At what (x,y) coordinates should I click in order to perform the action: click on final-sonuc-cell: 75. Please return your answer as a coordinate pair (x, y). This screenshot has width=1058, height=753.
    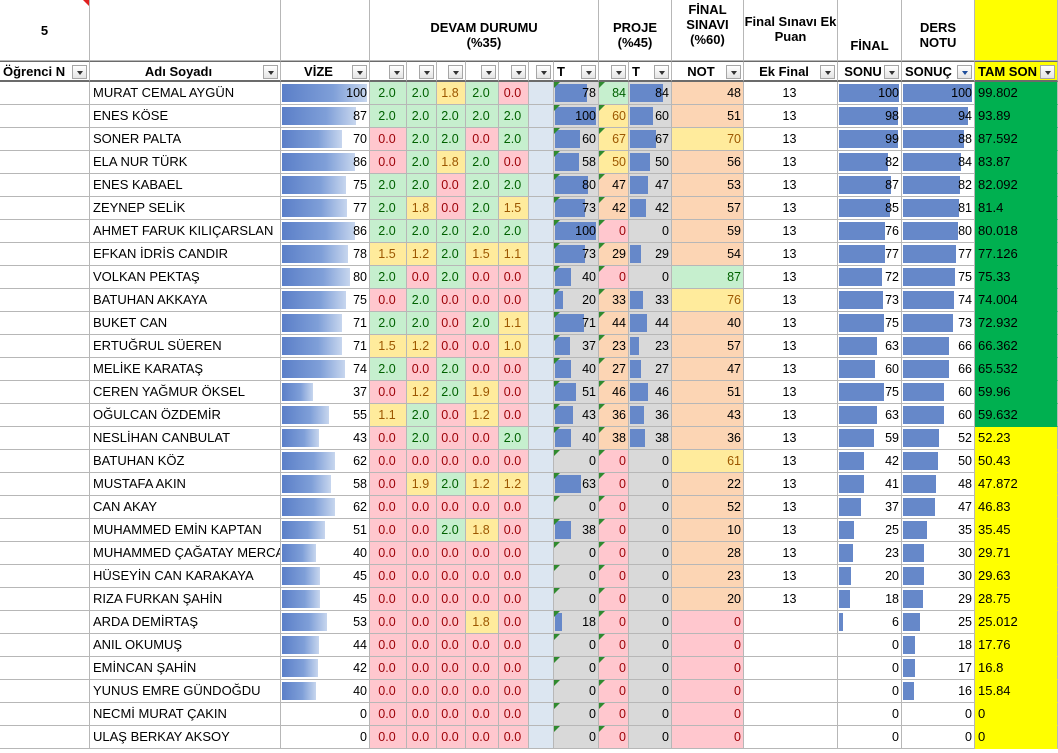
    Looking at the image, I should click on (870, 392).